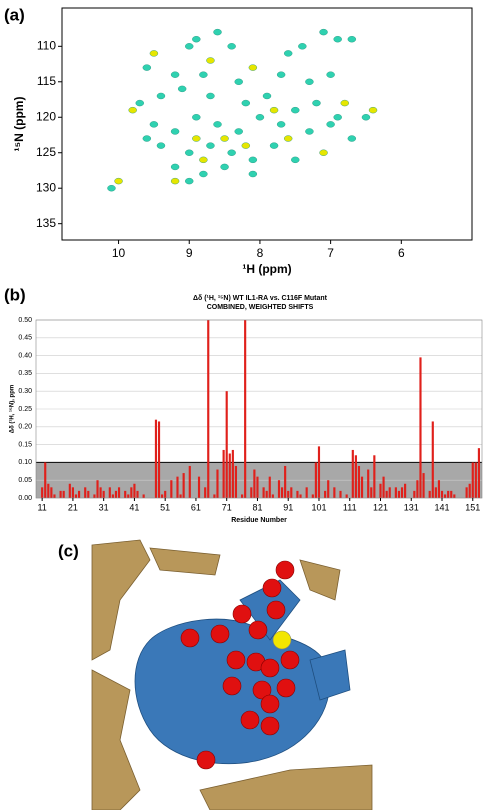  What do you see at coordinates (25, 444) in the screenshot?
I see `y-tick-label: 0.15` at bounding box center [25, 444].